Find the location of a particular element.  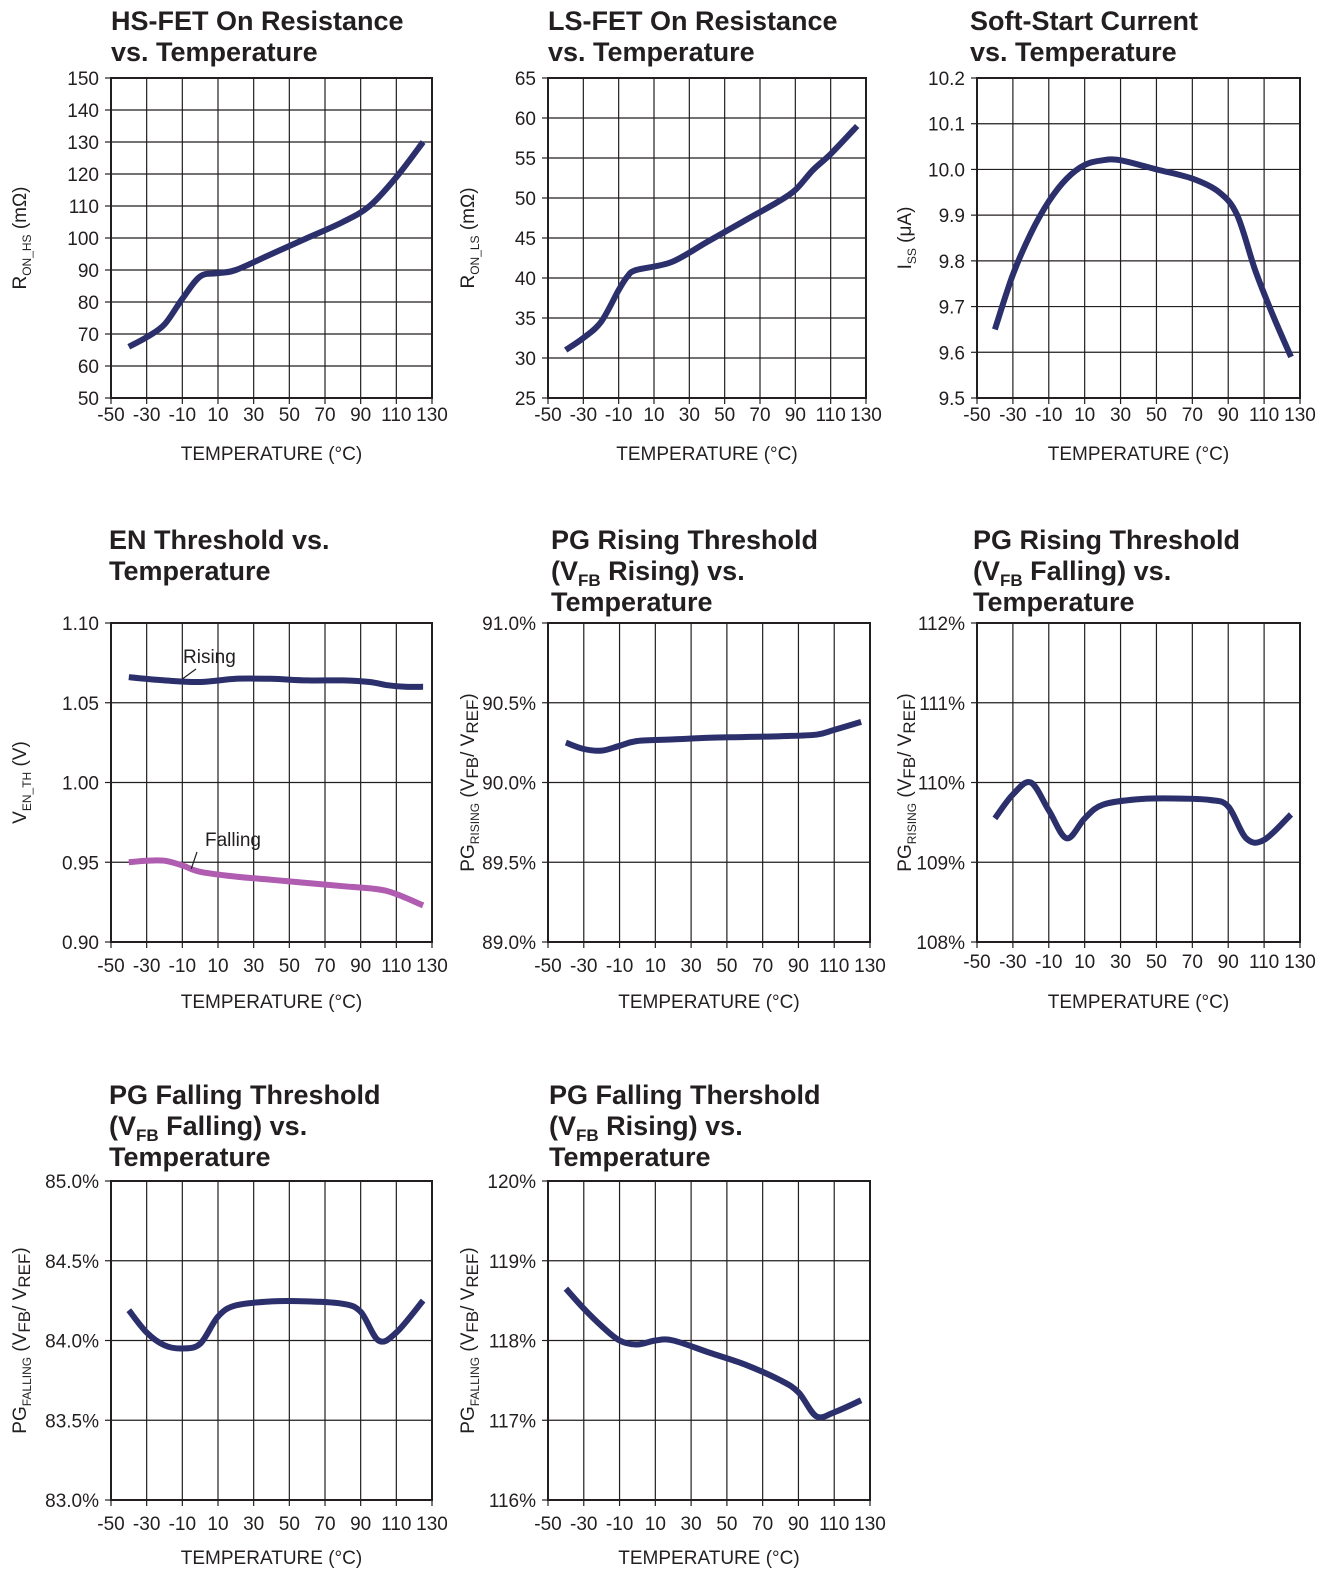

y-tick-label: 0.90 is located at coordinates (80, 943).